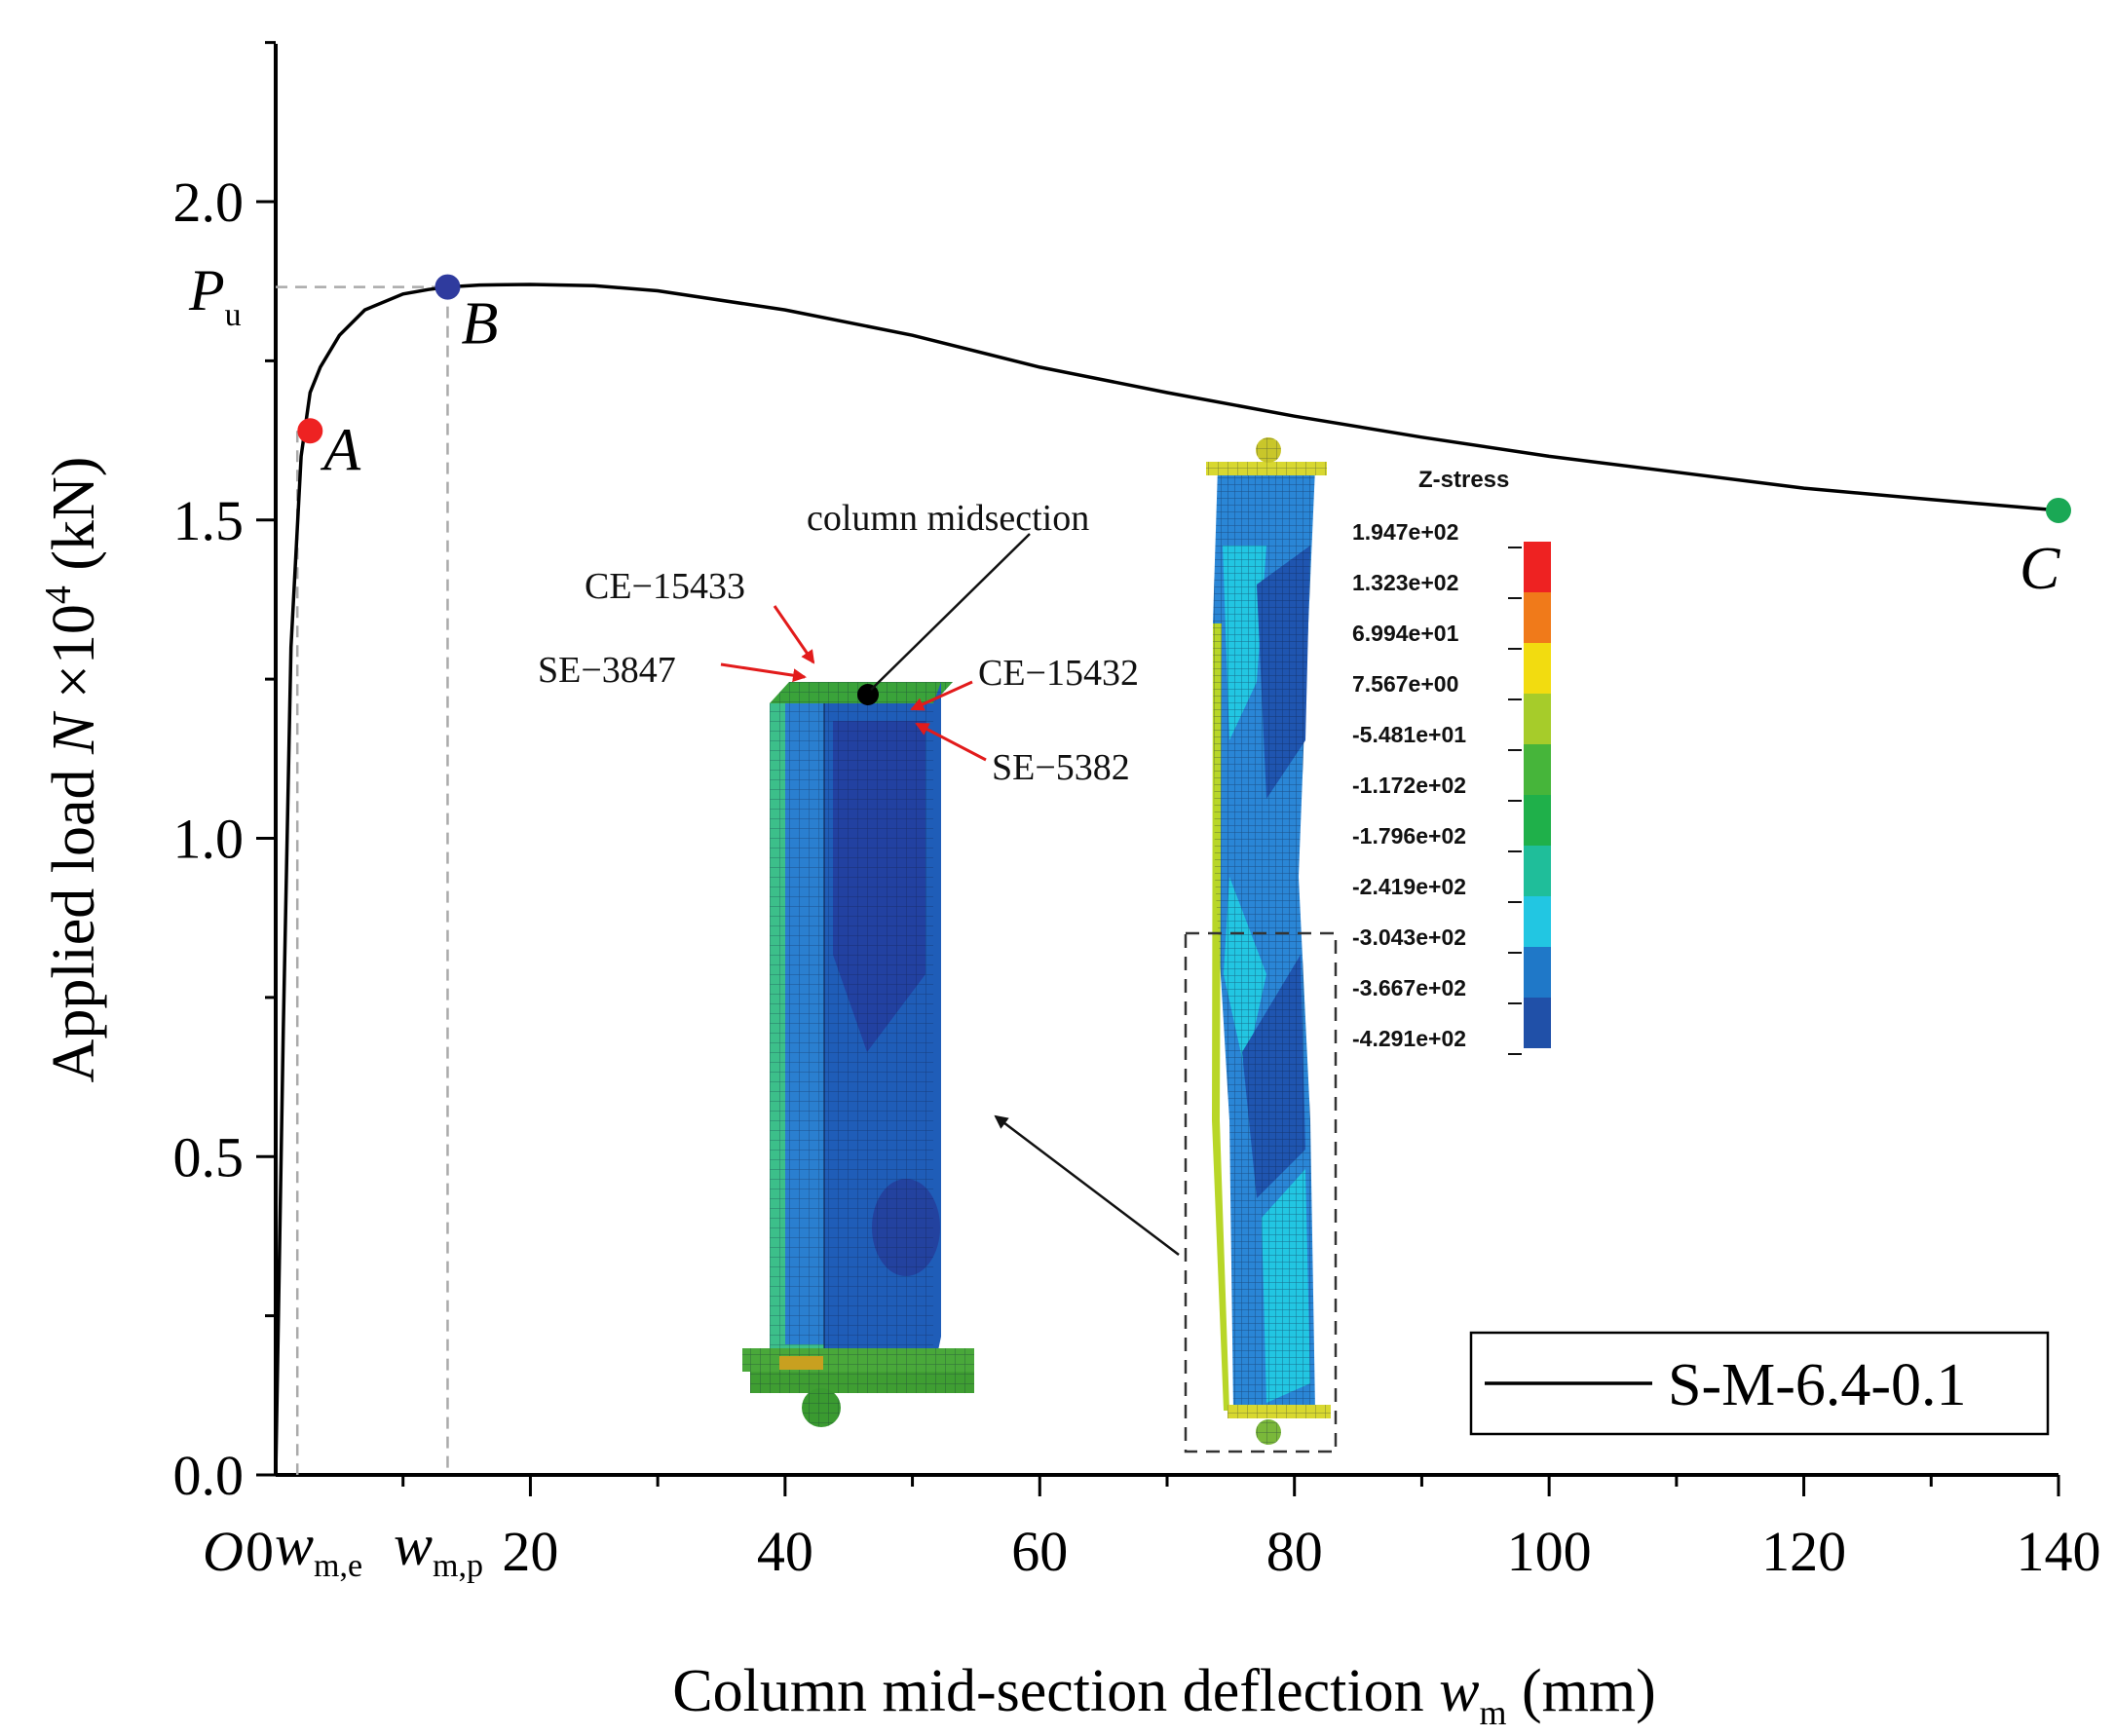 This screenshot has width=2115, height=1736. Describe the element at coordinates (2059, 510) in the screenshot. I see `point-c` at that location.